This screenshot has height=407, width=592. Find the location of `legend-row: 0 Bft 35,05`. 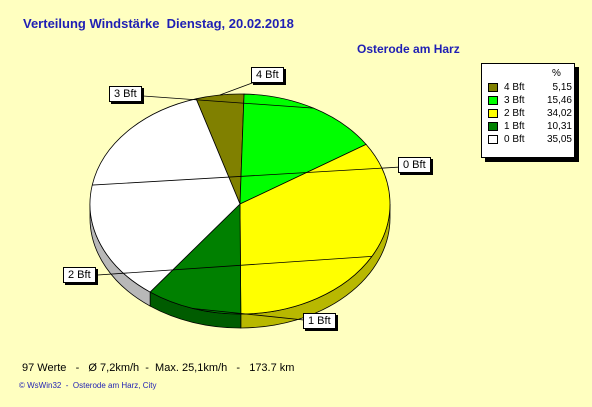

legend-row: 0 Bft 35,05 is located at coordinates (530, 140).